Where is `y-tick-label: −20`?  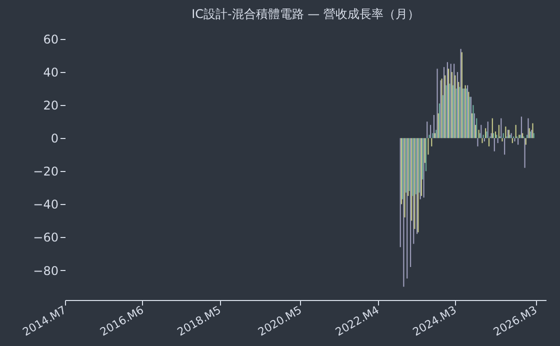 y-tick-label: −20 is located at coordinates (45, 171).